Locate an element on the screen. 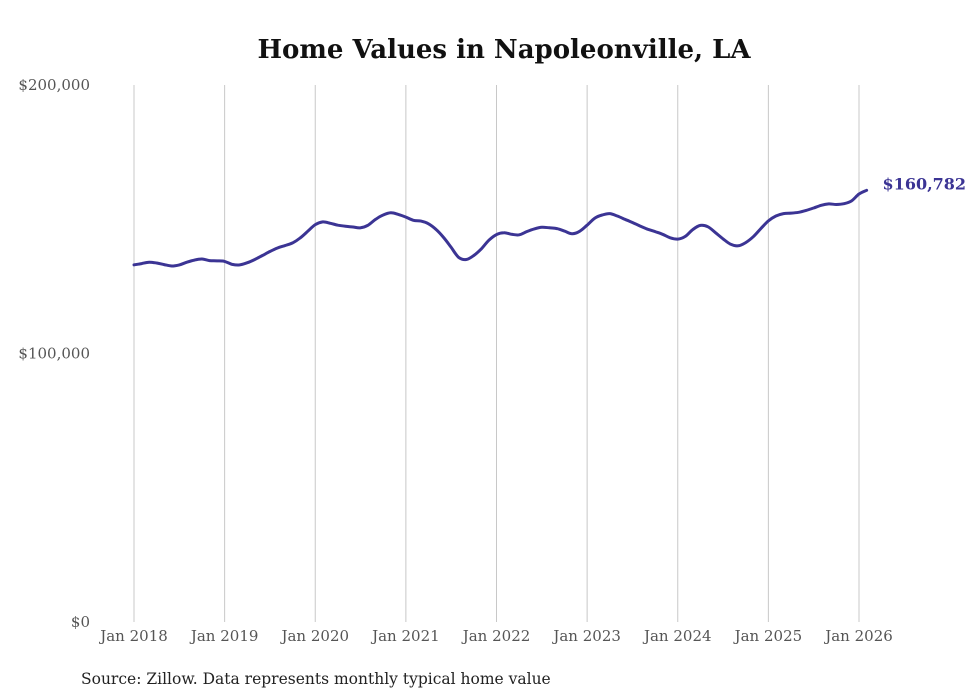 The image size is (980, 699). x-tick-label: Jan 2026 is located at coordinates (858, 636).